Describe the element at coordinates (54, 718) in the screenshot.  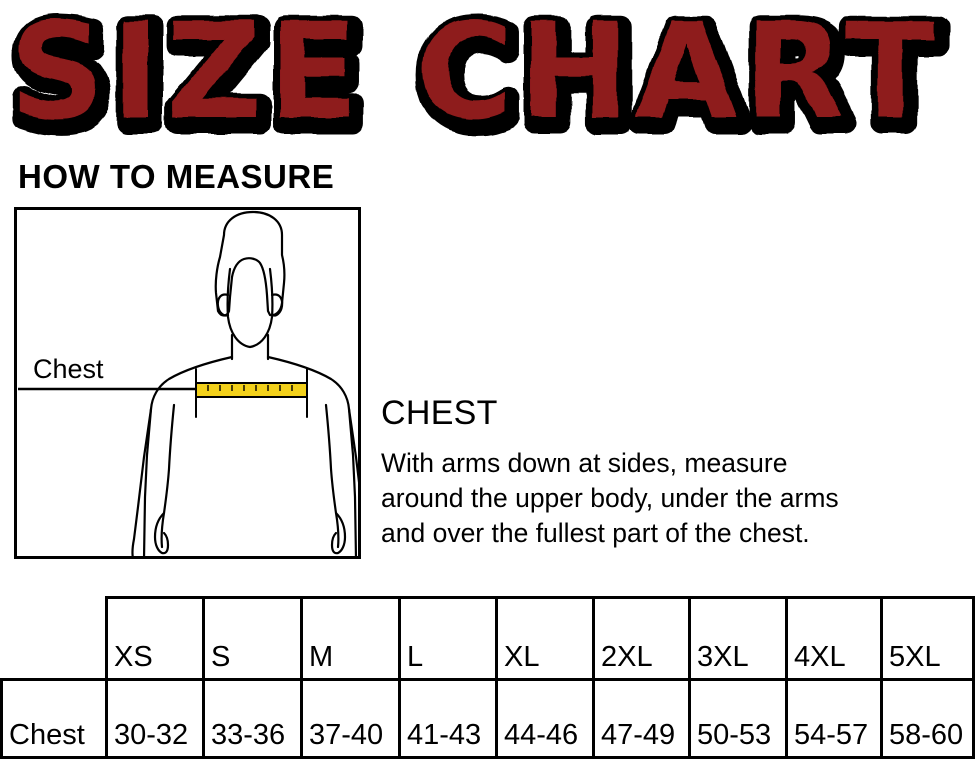
I see `row-label-chest: Chest` at that location.